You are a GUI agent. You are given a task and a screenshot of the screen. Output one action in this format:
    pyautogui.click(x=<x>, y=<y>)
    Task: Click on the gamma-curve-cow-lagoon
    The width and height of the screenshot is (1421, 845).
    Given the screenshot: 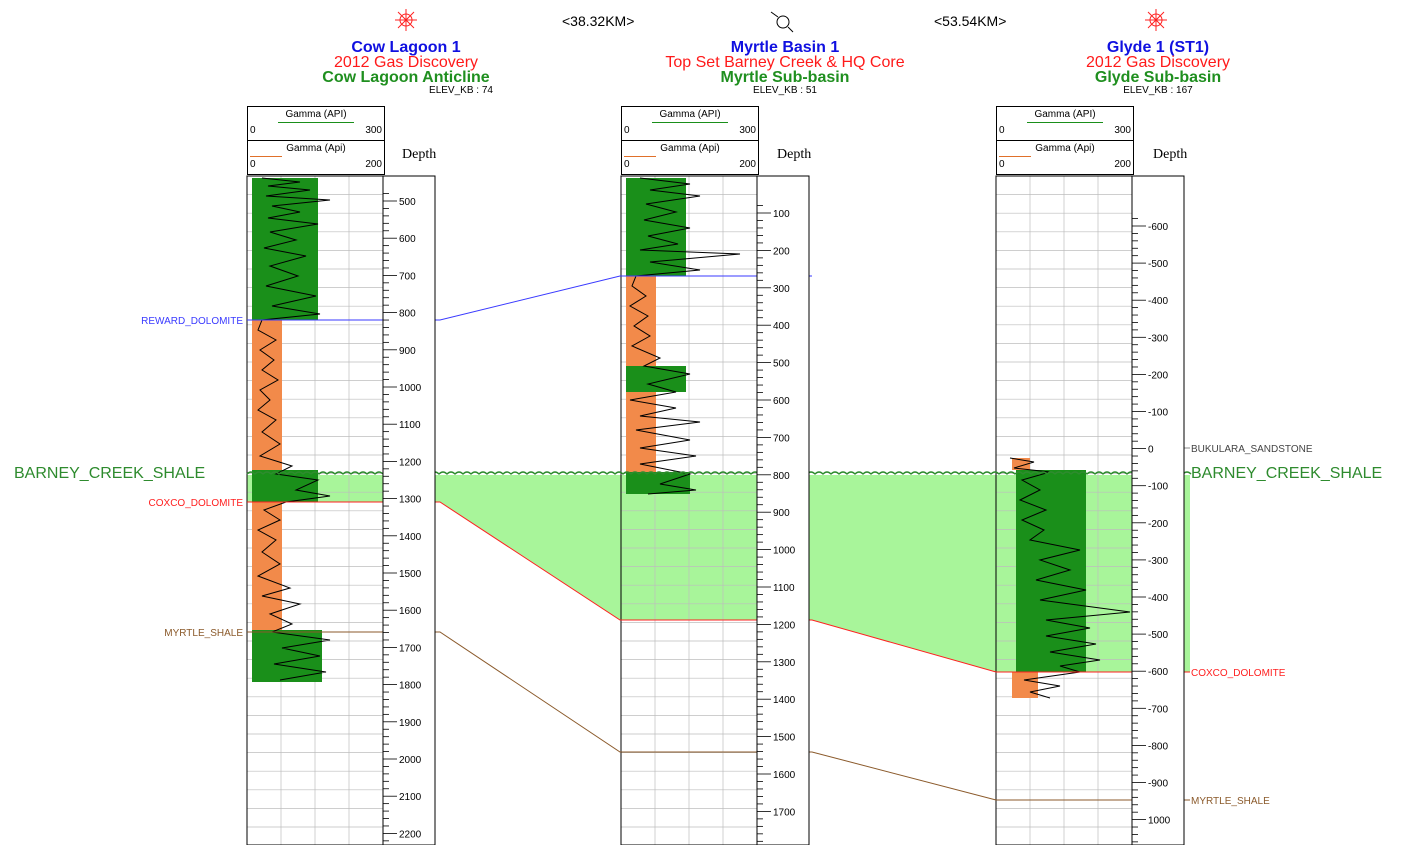 What is the action you would take?
    pyautogui.click(x=293, y=429)
    